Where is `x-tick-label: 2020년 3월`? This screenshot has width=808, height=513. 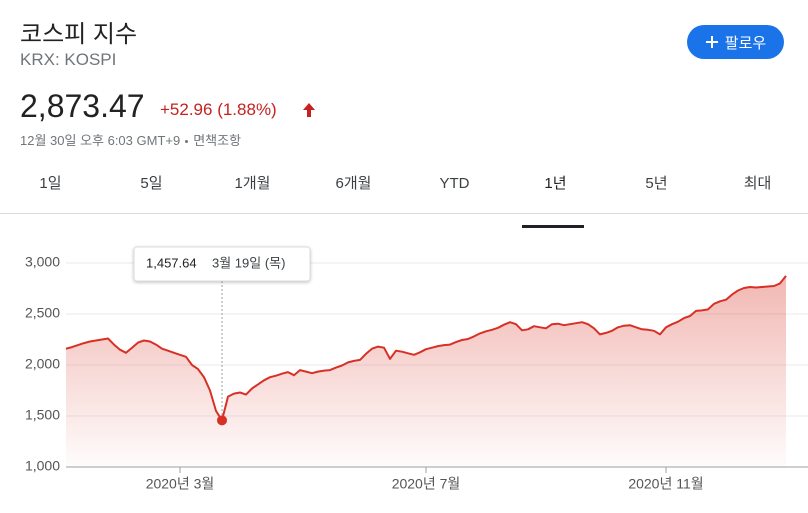 x-tick-label: 2020년 3월 is located at coordinates (180, 484).